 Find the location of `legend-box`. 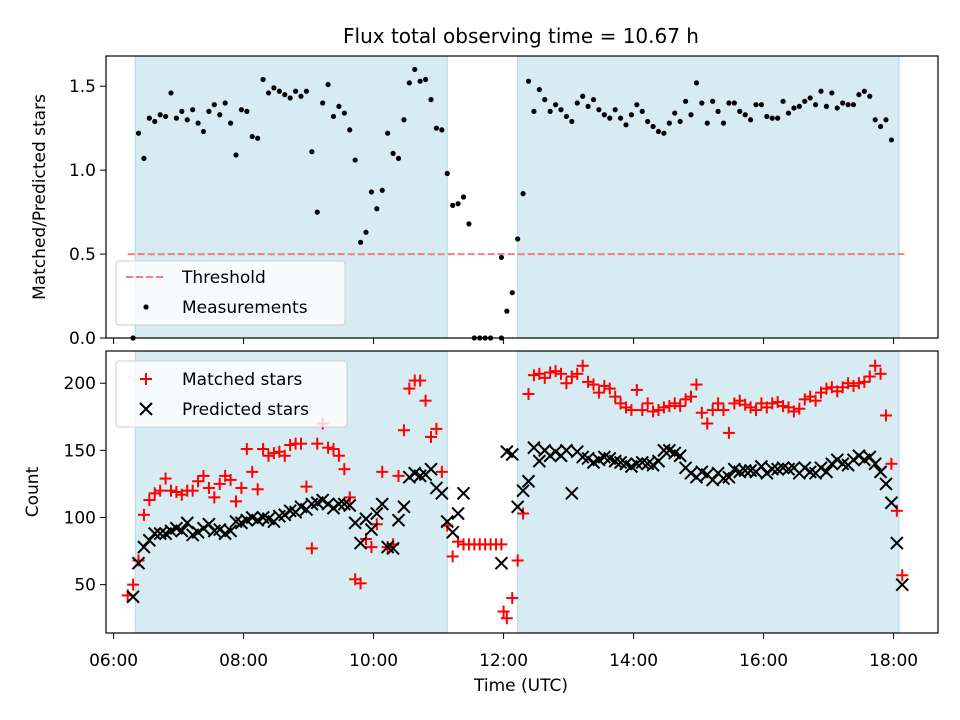

legend-box is located at coordinates (230, 293).